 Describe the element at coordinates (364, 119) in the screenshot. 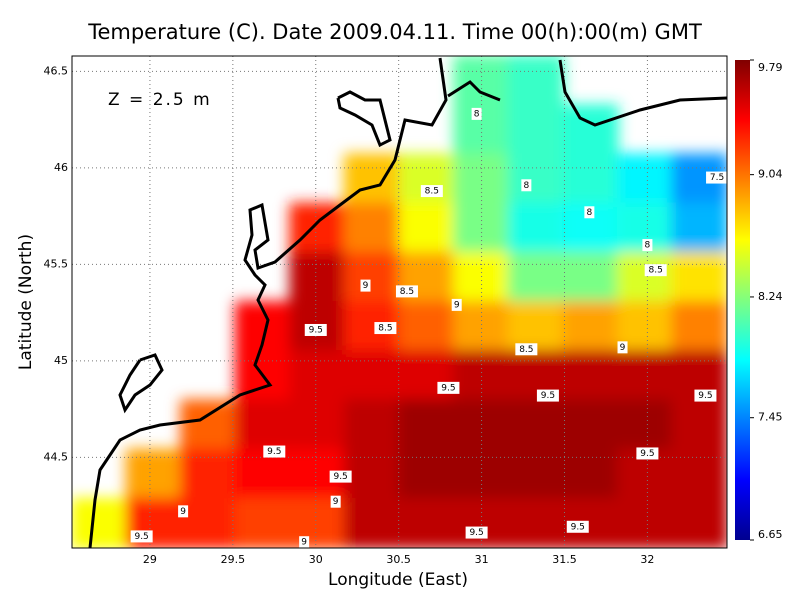

I see `lake-line` at that location.